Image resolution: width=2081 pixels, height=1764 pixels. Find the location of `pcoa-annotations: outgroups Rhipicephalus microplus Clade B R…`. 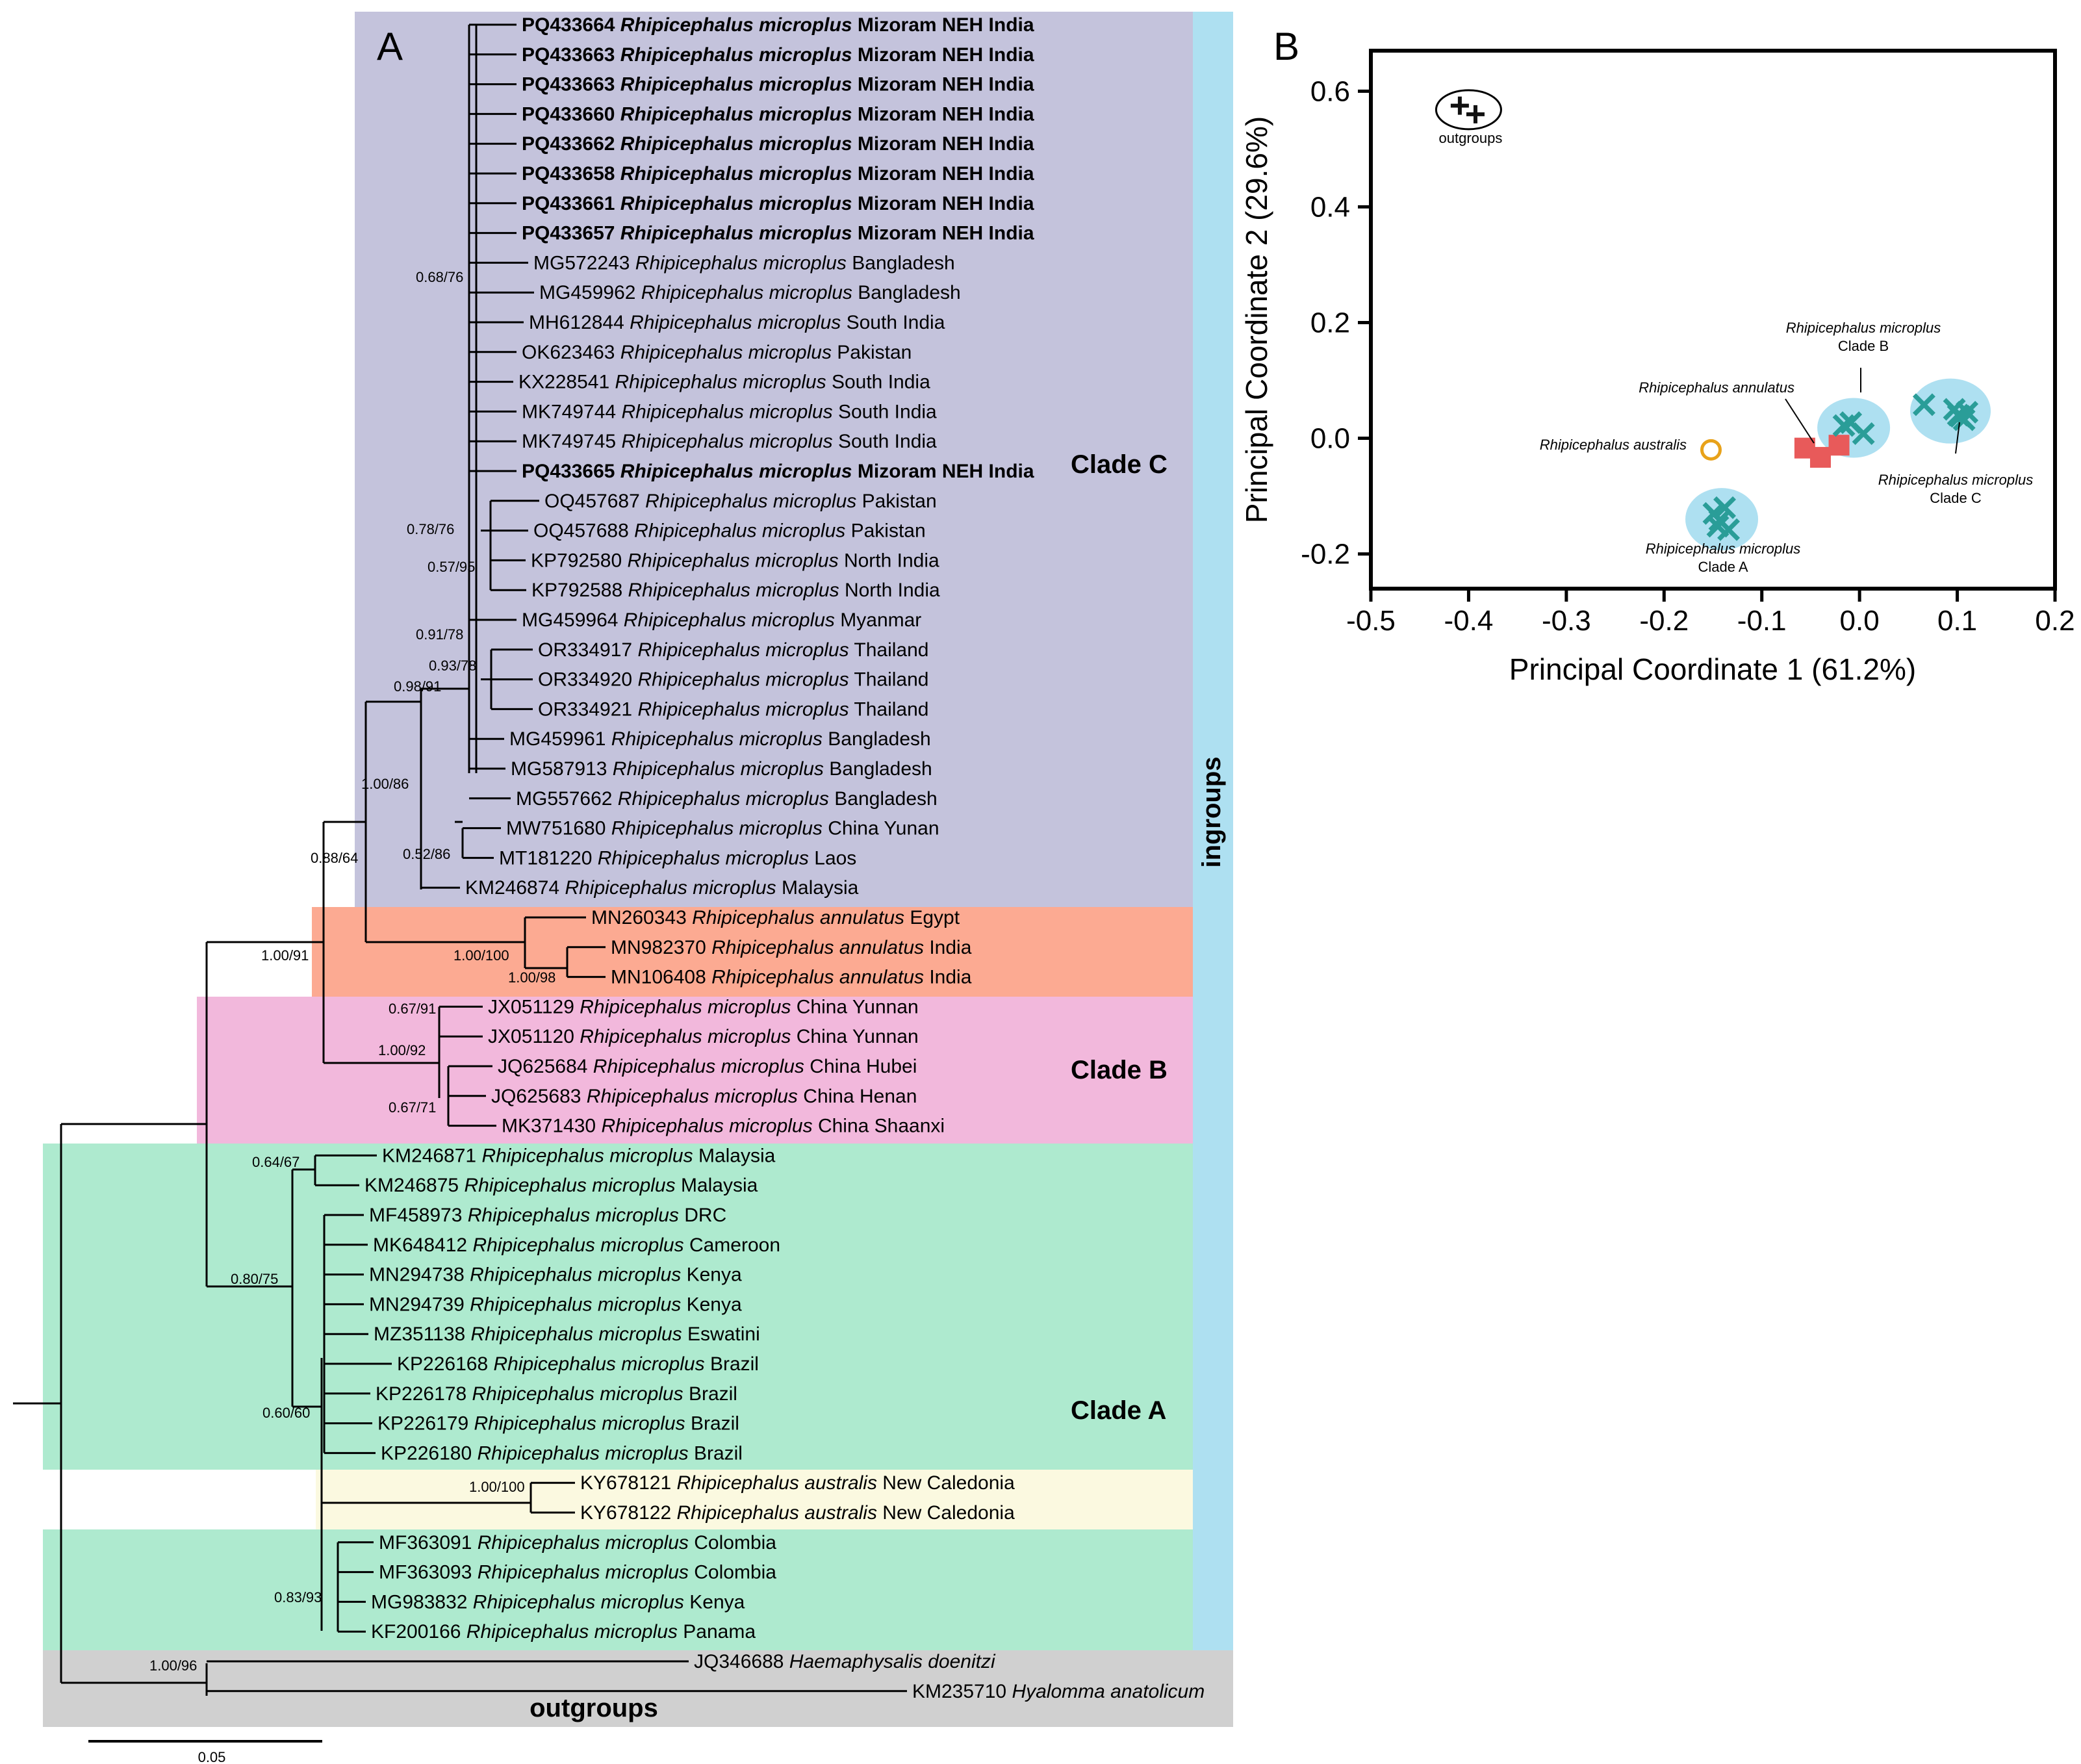

pcoa-annotations: outgroups Rhipicephalus microplus Clade B R… is located at coordinates (1736, 352).